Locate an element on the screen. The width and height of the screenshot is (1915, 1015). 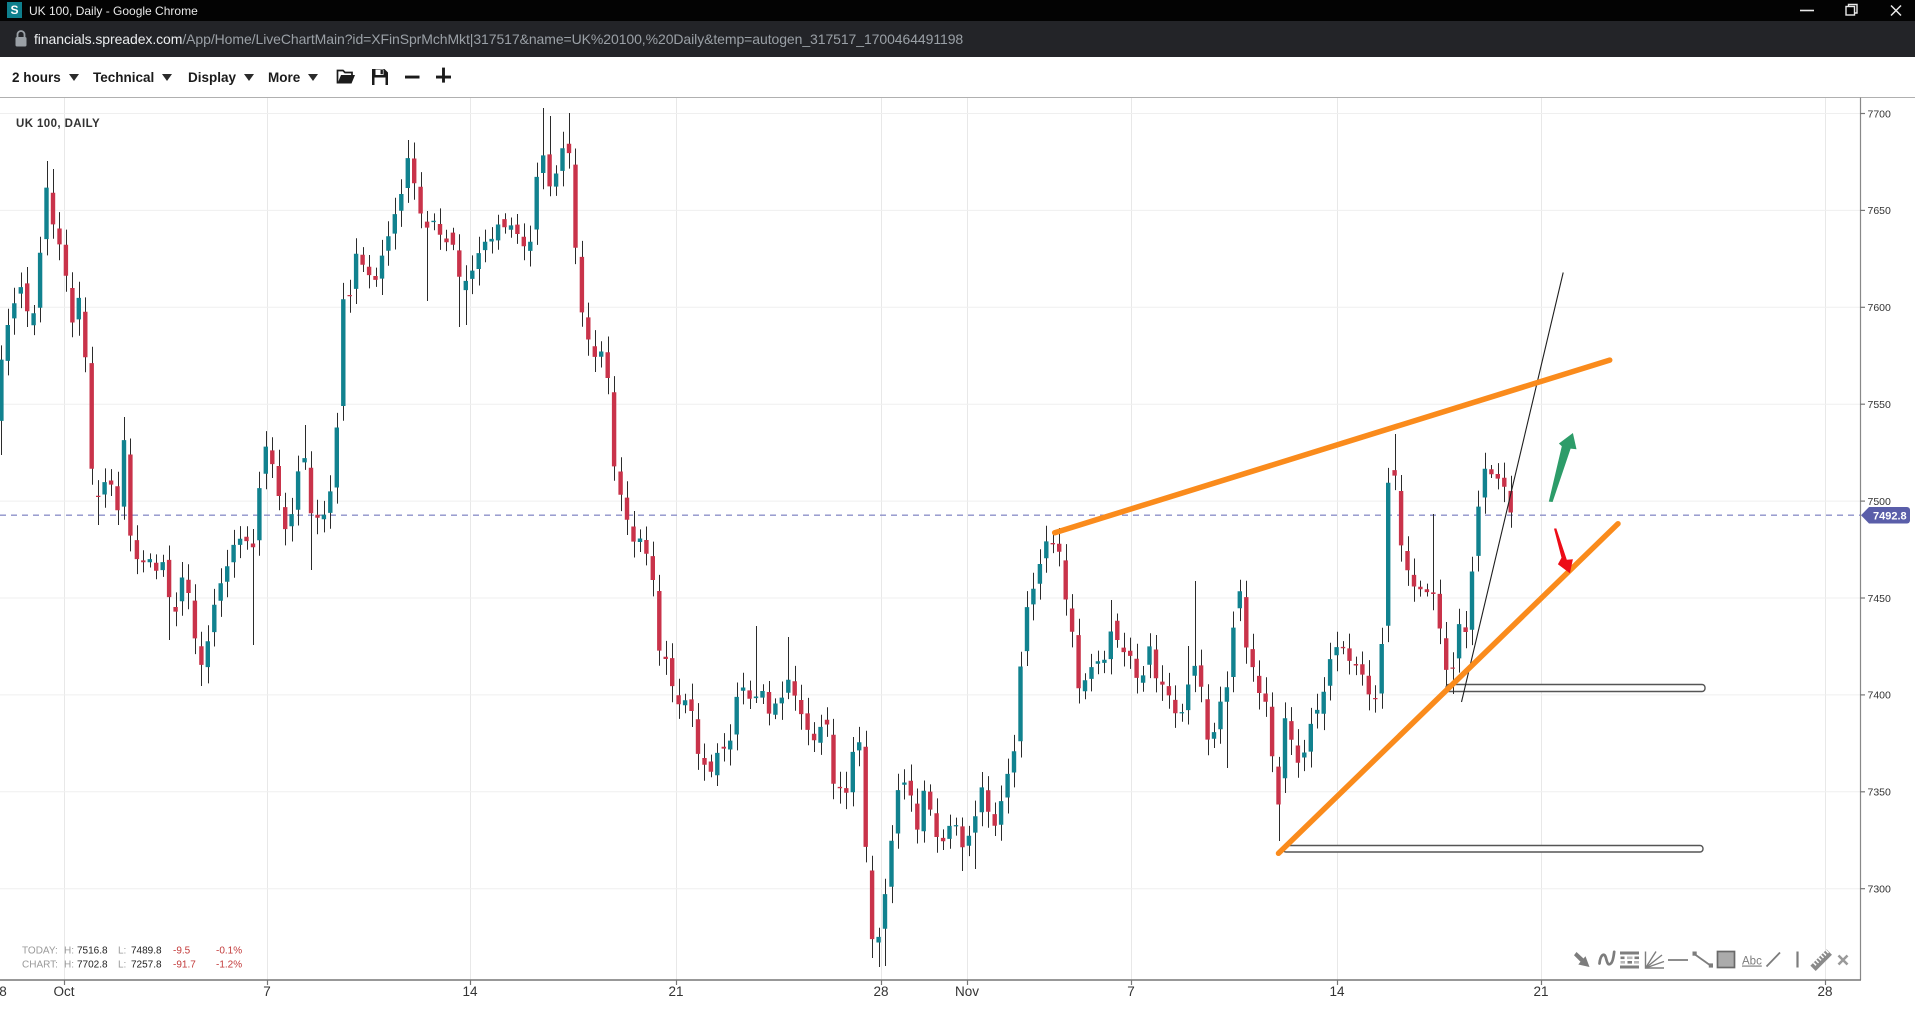
svg-text: -9.5 is located at coordinates (182, 951).